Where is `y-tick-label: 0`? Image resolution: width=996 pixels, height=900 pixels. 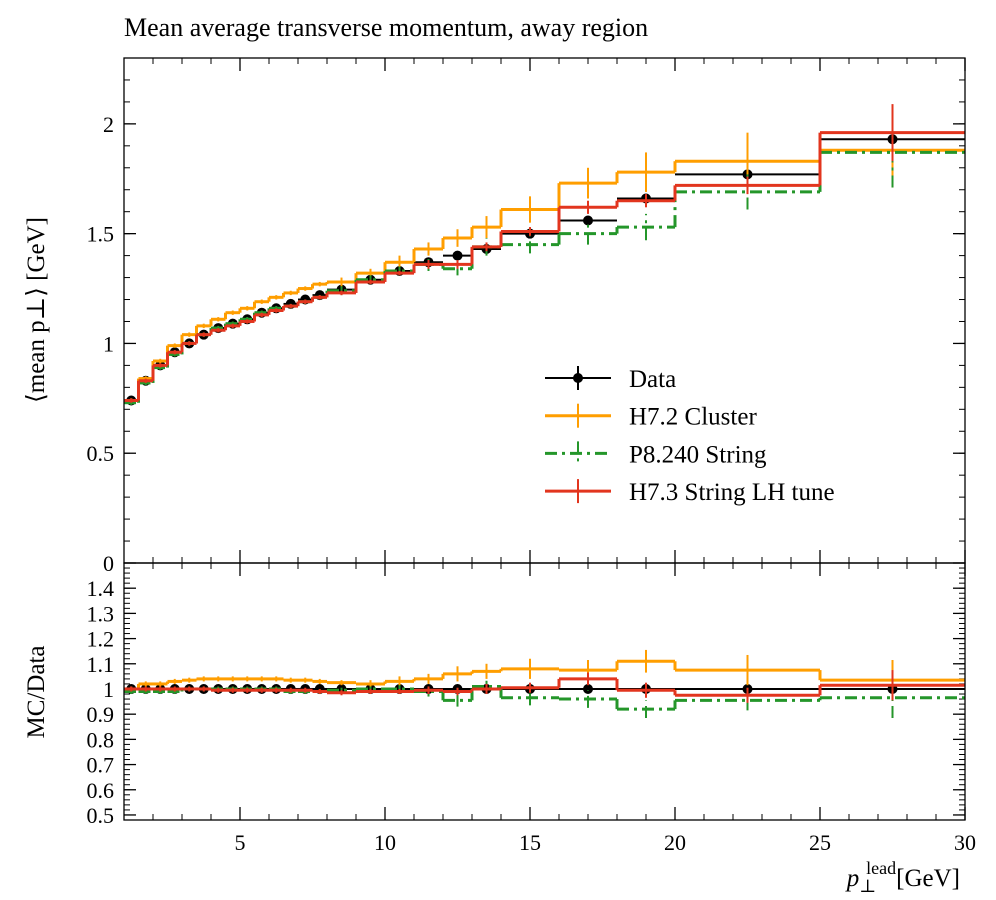
y-tick-label: 0 is located at coordinates (108, 563).